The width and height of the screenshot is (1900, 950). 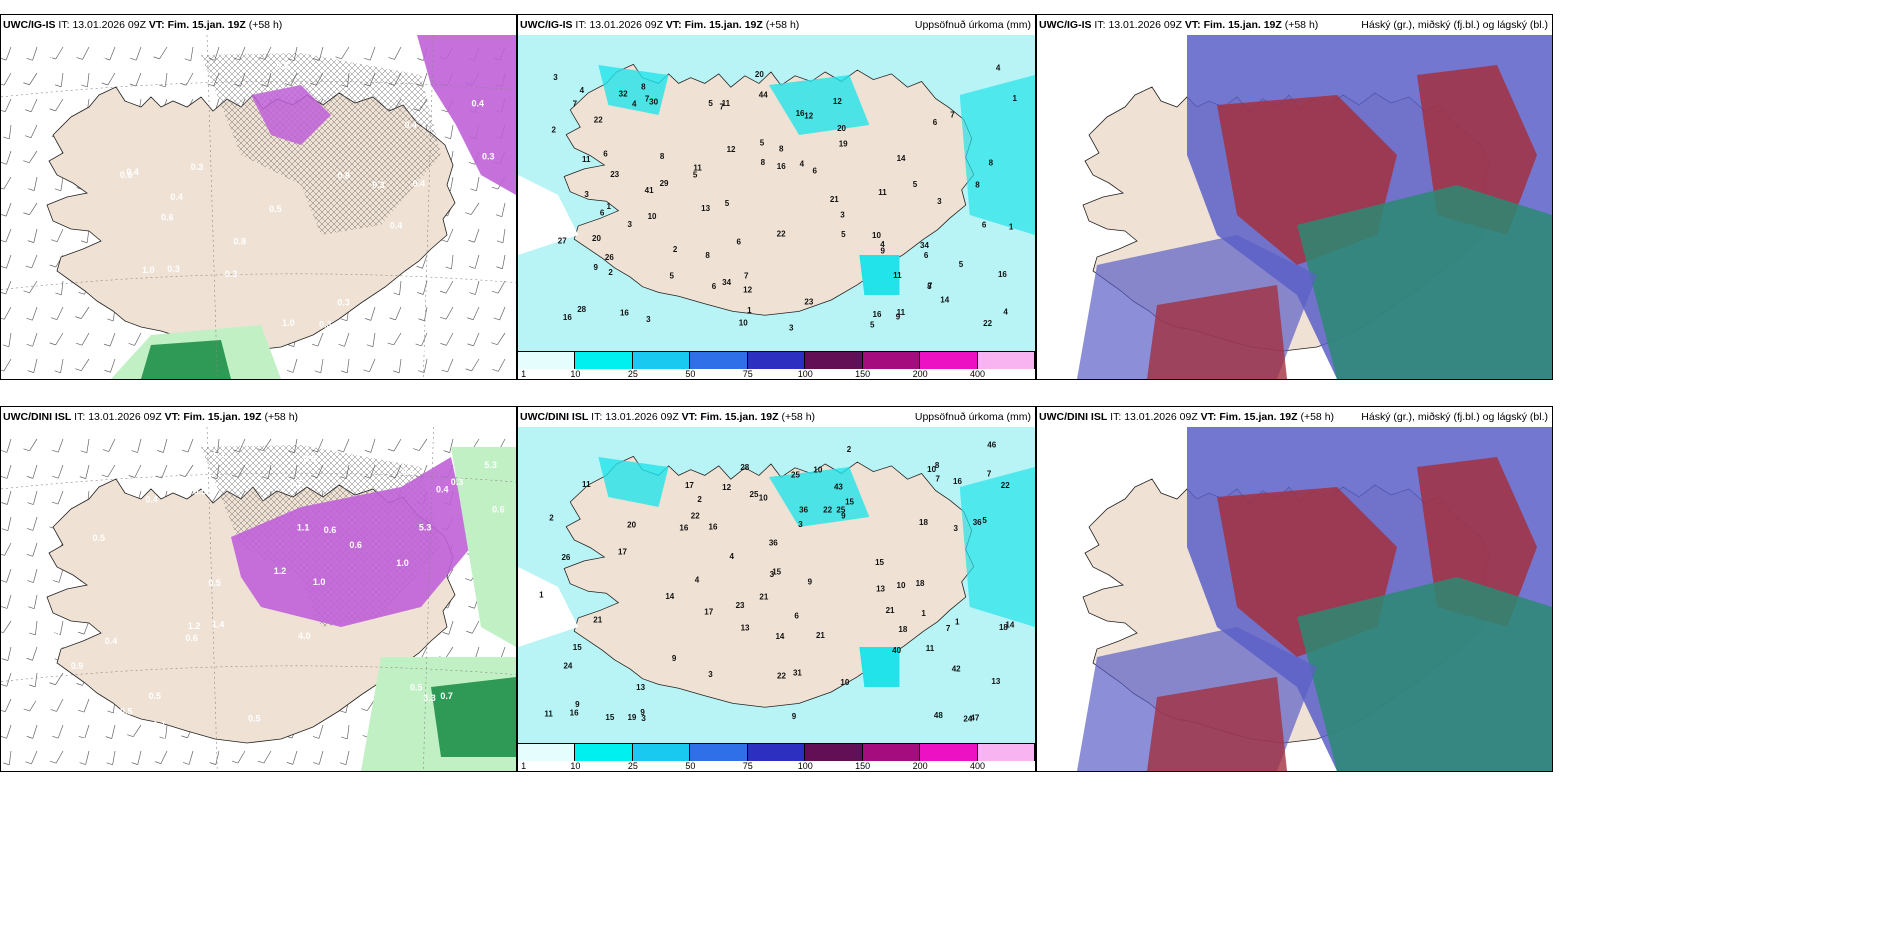 What do you see at coordinates (303, 527) in the screenshot?
I see `snow-value-label: 1.1` at bounding box center [303, 527].